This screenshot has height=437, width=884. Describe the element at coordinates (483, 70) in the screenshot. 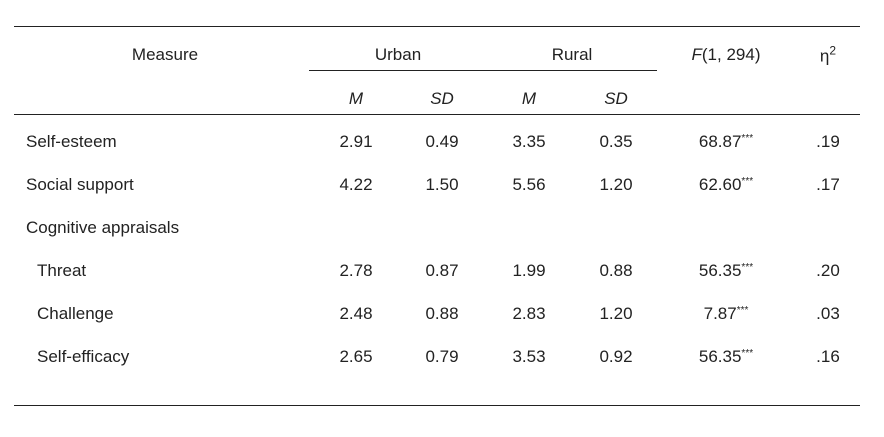

I see `group-rule` at that location.